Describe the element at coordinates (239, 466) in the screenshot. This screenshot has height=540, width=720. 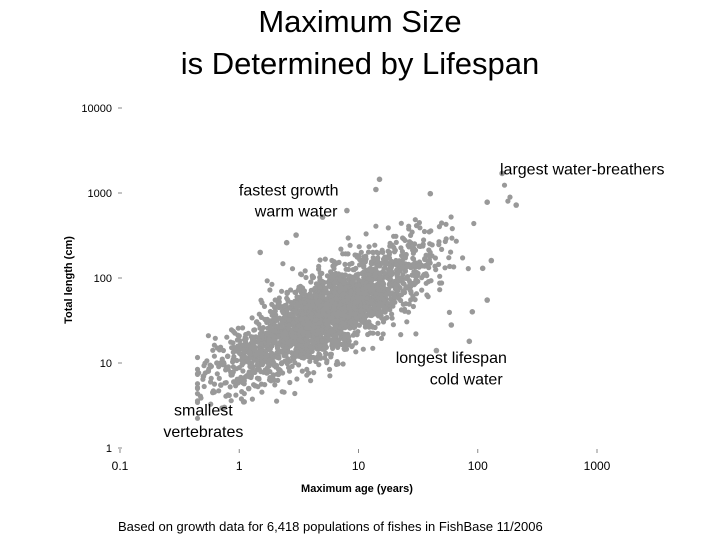
I see `x-tick-label: 1` at that location.